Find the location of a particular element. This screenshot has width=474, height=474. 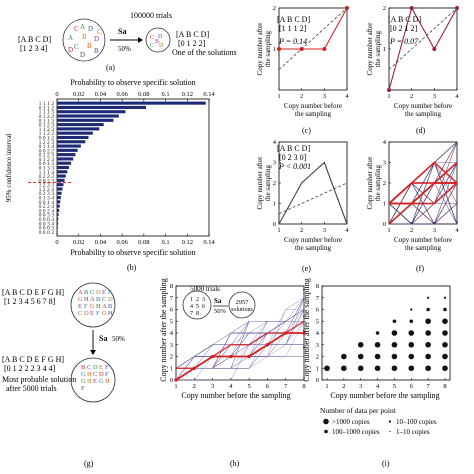

b-category-label: 0 0 1 3 is located at coordinates (47, 164).